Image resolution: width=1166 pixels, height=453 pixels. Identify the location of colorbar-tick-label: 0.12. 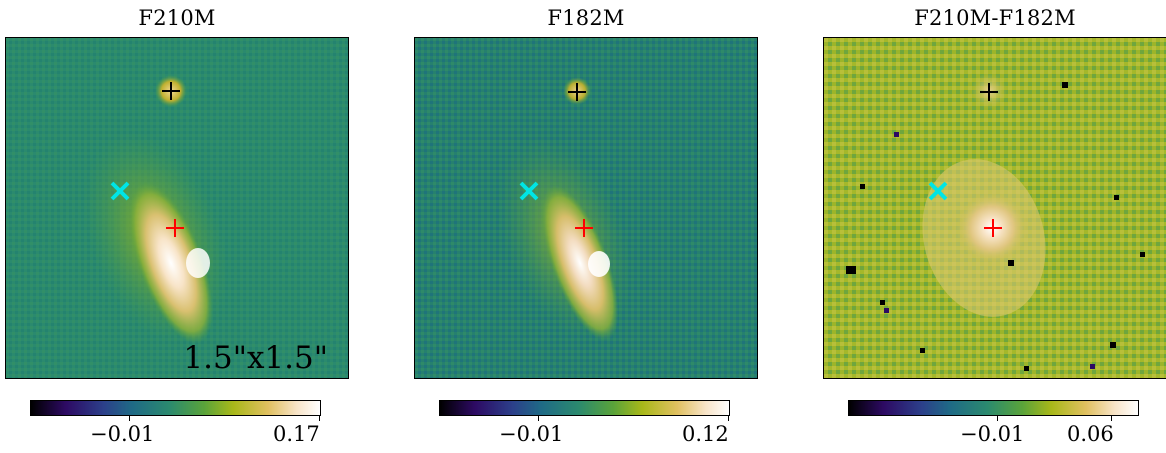
(705, 434).